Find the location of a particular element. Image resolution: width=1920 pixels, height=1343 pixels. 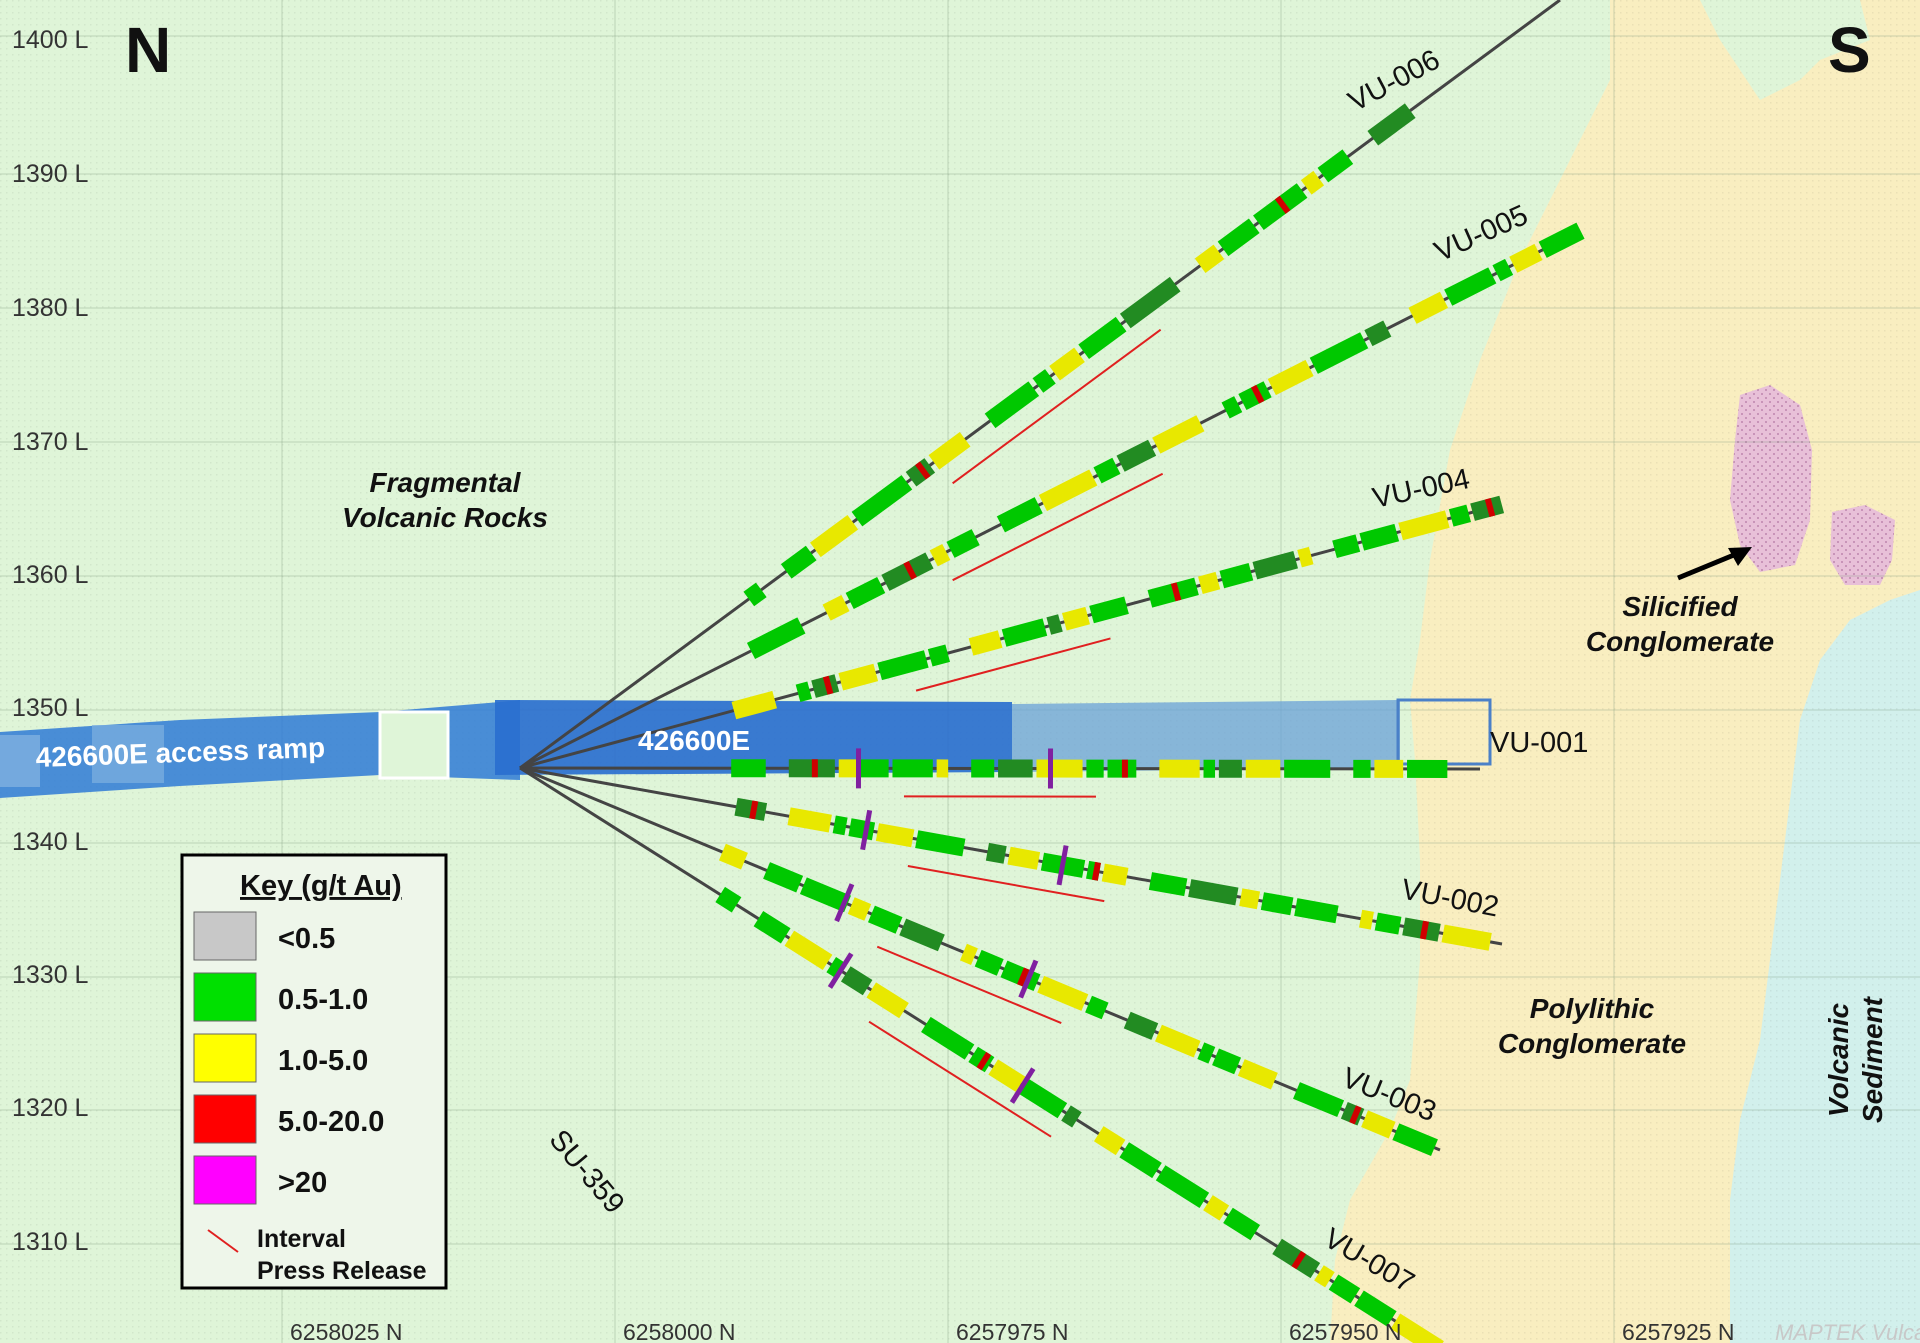

compass-north: N is located at coordinates (148, 50).